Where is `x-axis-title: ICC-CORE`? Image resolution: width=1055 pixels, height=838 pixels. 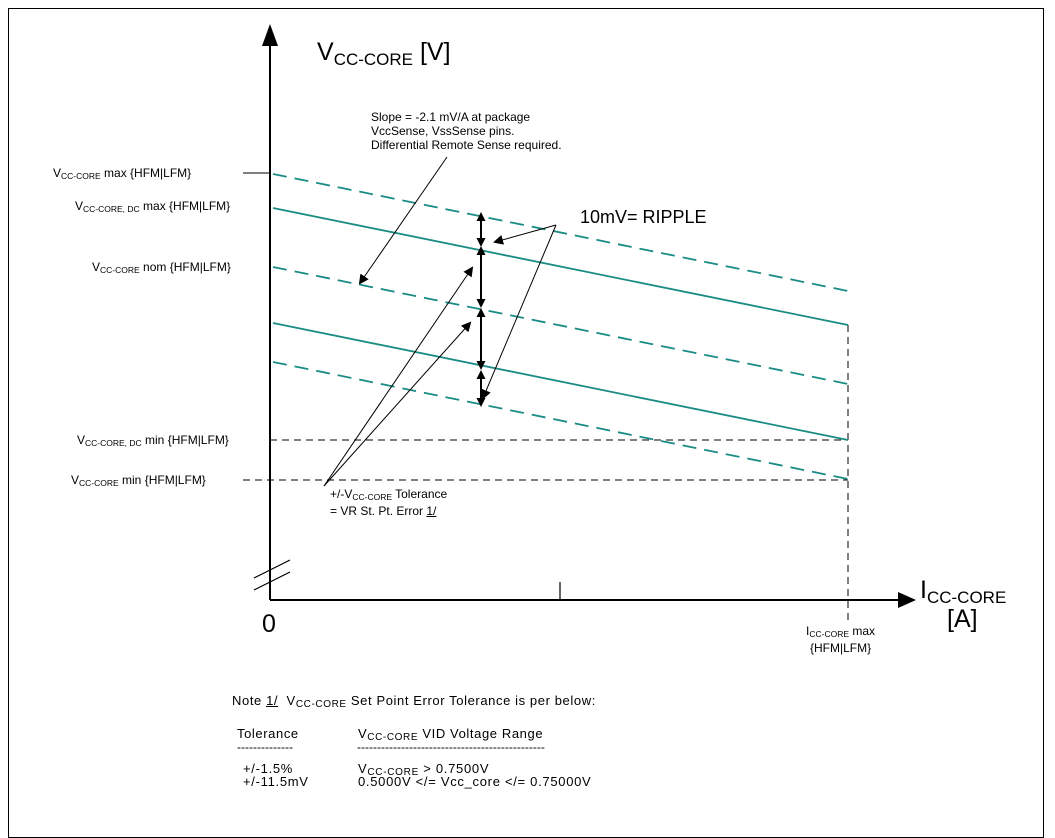 x-axis-title: ICC-CORE is located at coordinates (963, 591).